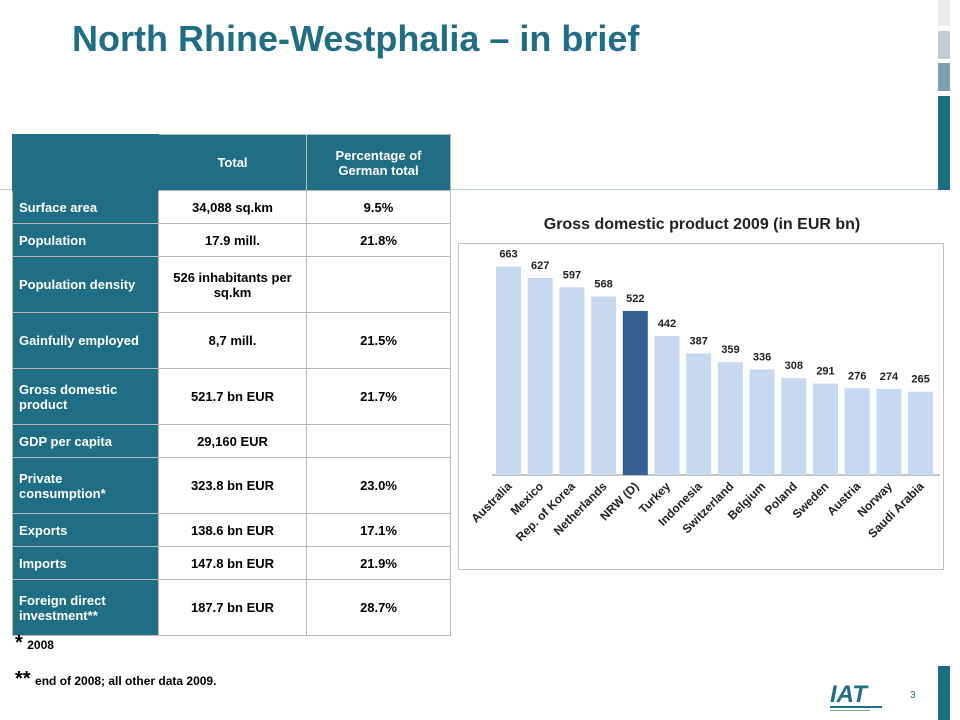  I want to click on data-label: 336, so click(762, 357).